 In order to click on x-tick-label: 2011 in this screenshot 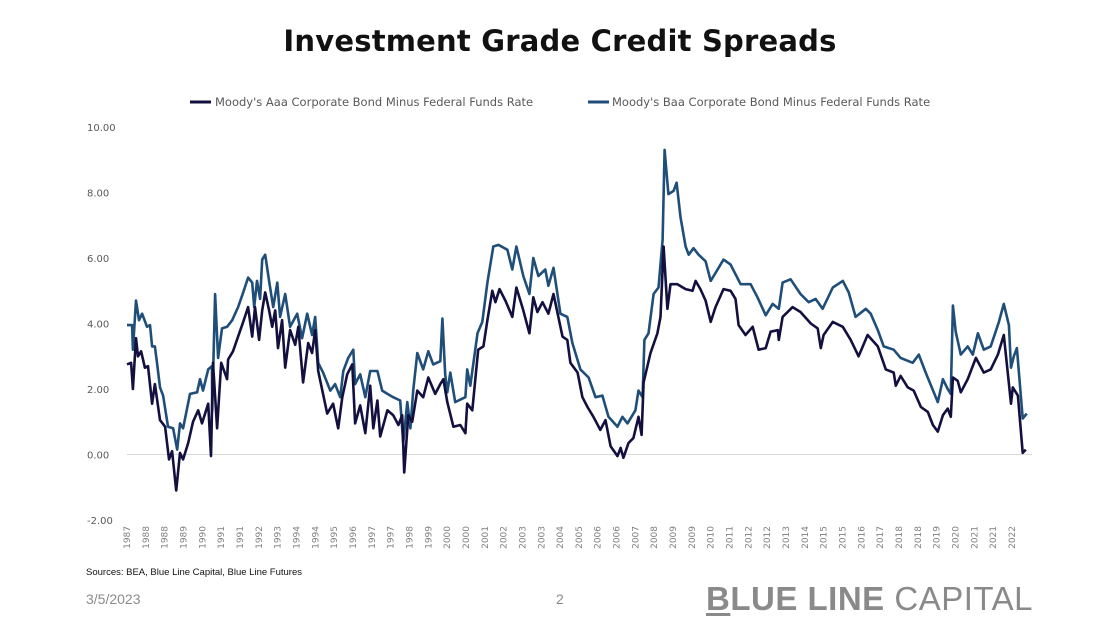, I will do `click(731, 537)`.